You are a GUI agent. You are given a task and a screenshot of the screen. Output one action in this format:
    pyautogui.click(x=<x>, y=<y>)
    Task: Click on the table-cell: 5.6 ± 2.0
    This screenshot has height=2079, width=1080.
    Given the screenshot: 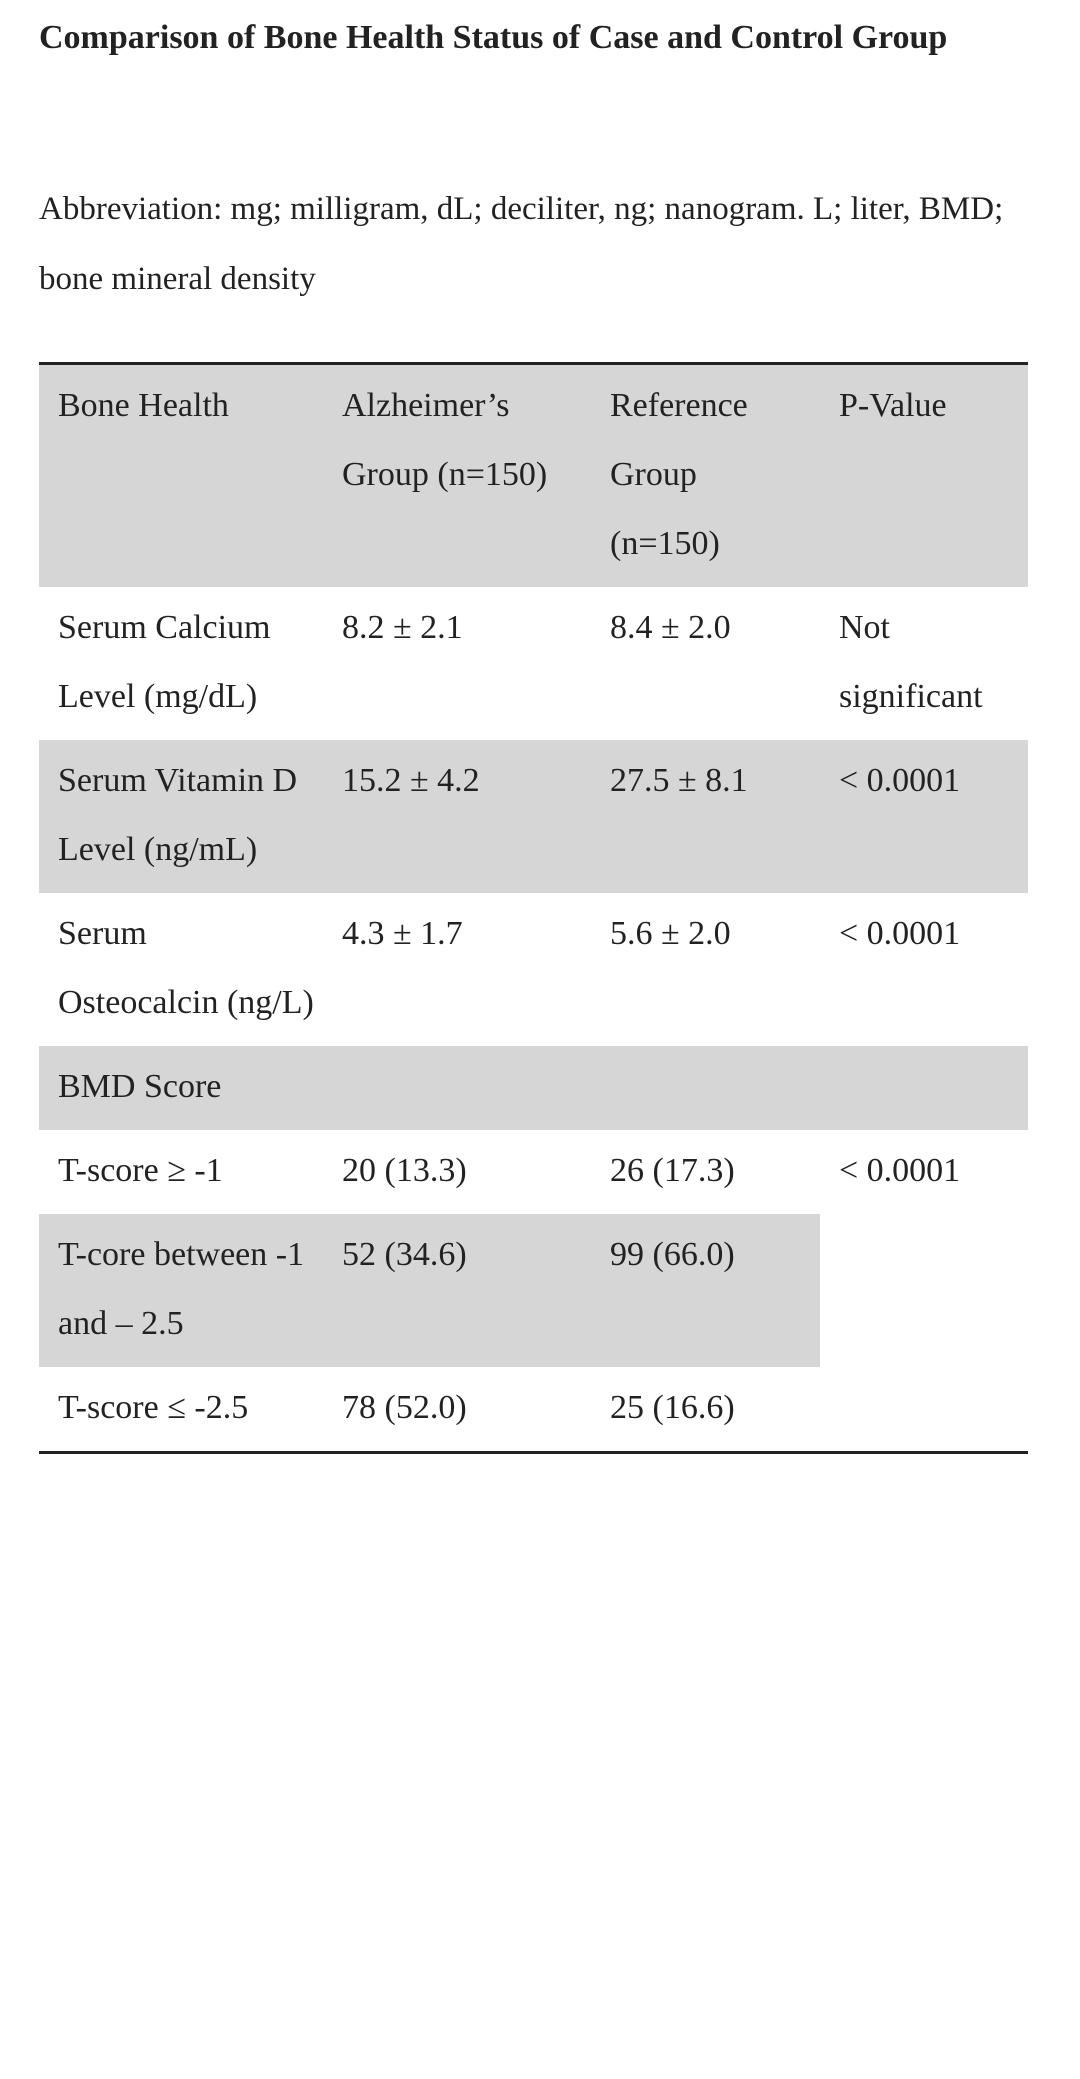 What is the action you would take?
    pyautogui.click(x=670, y=933)
    